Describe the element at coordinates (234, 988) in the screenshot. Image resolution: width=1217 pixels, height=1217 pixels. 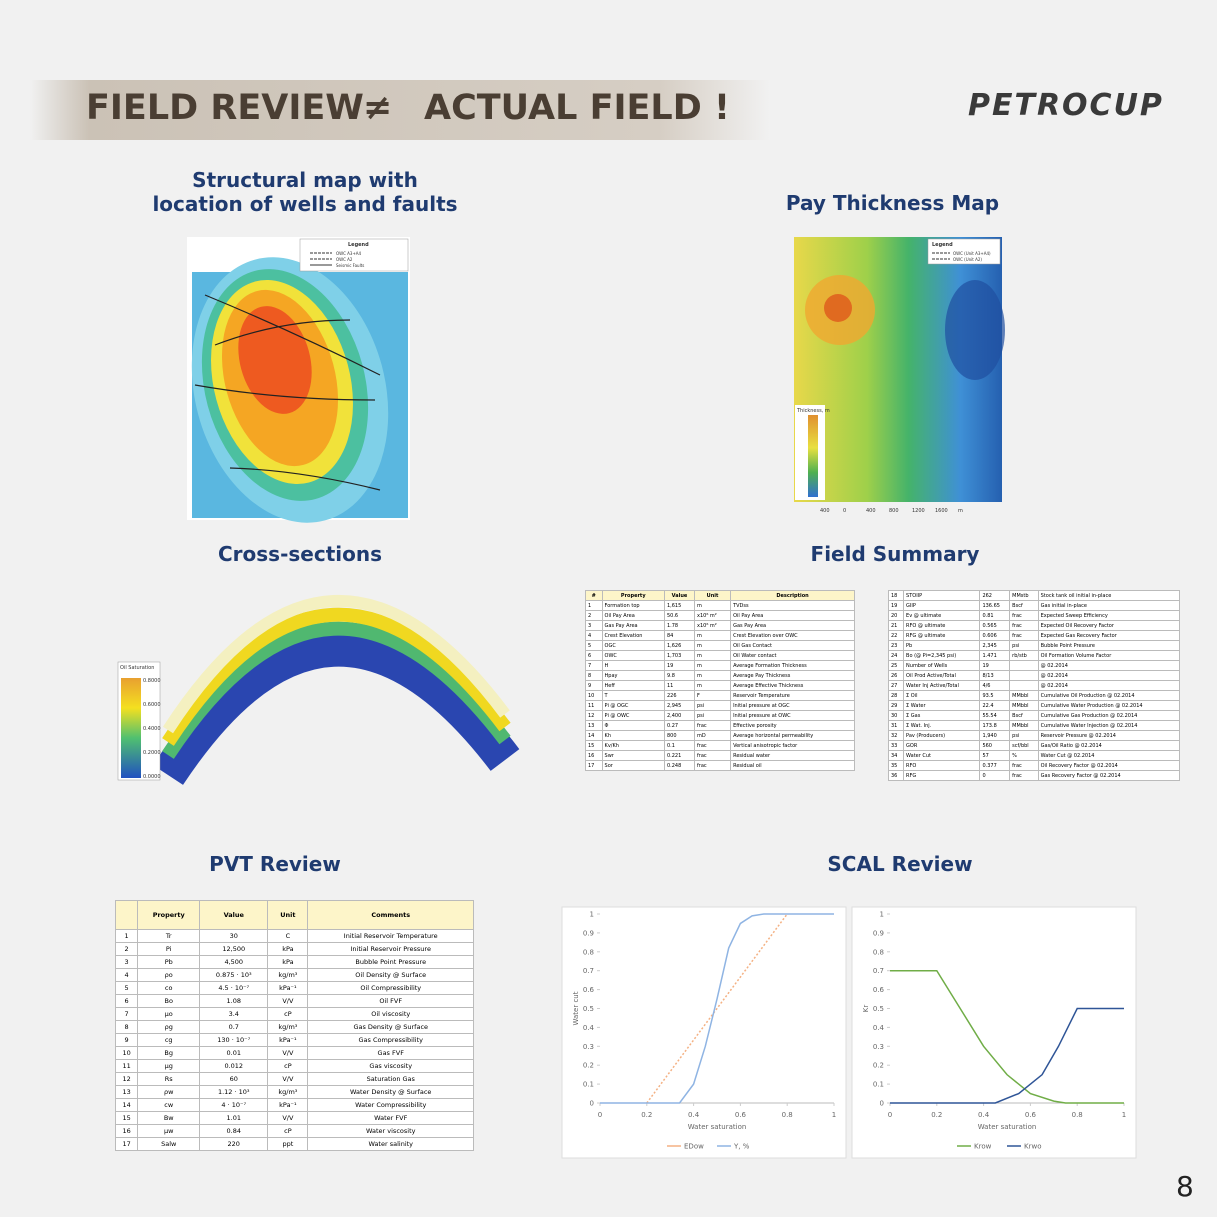
I see `table-cell: 4.5 · 10⁻⁷` at that location.